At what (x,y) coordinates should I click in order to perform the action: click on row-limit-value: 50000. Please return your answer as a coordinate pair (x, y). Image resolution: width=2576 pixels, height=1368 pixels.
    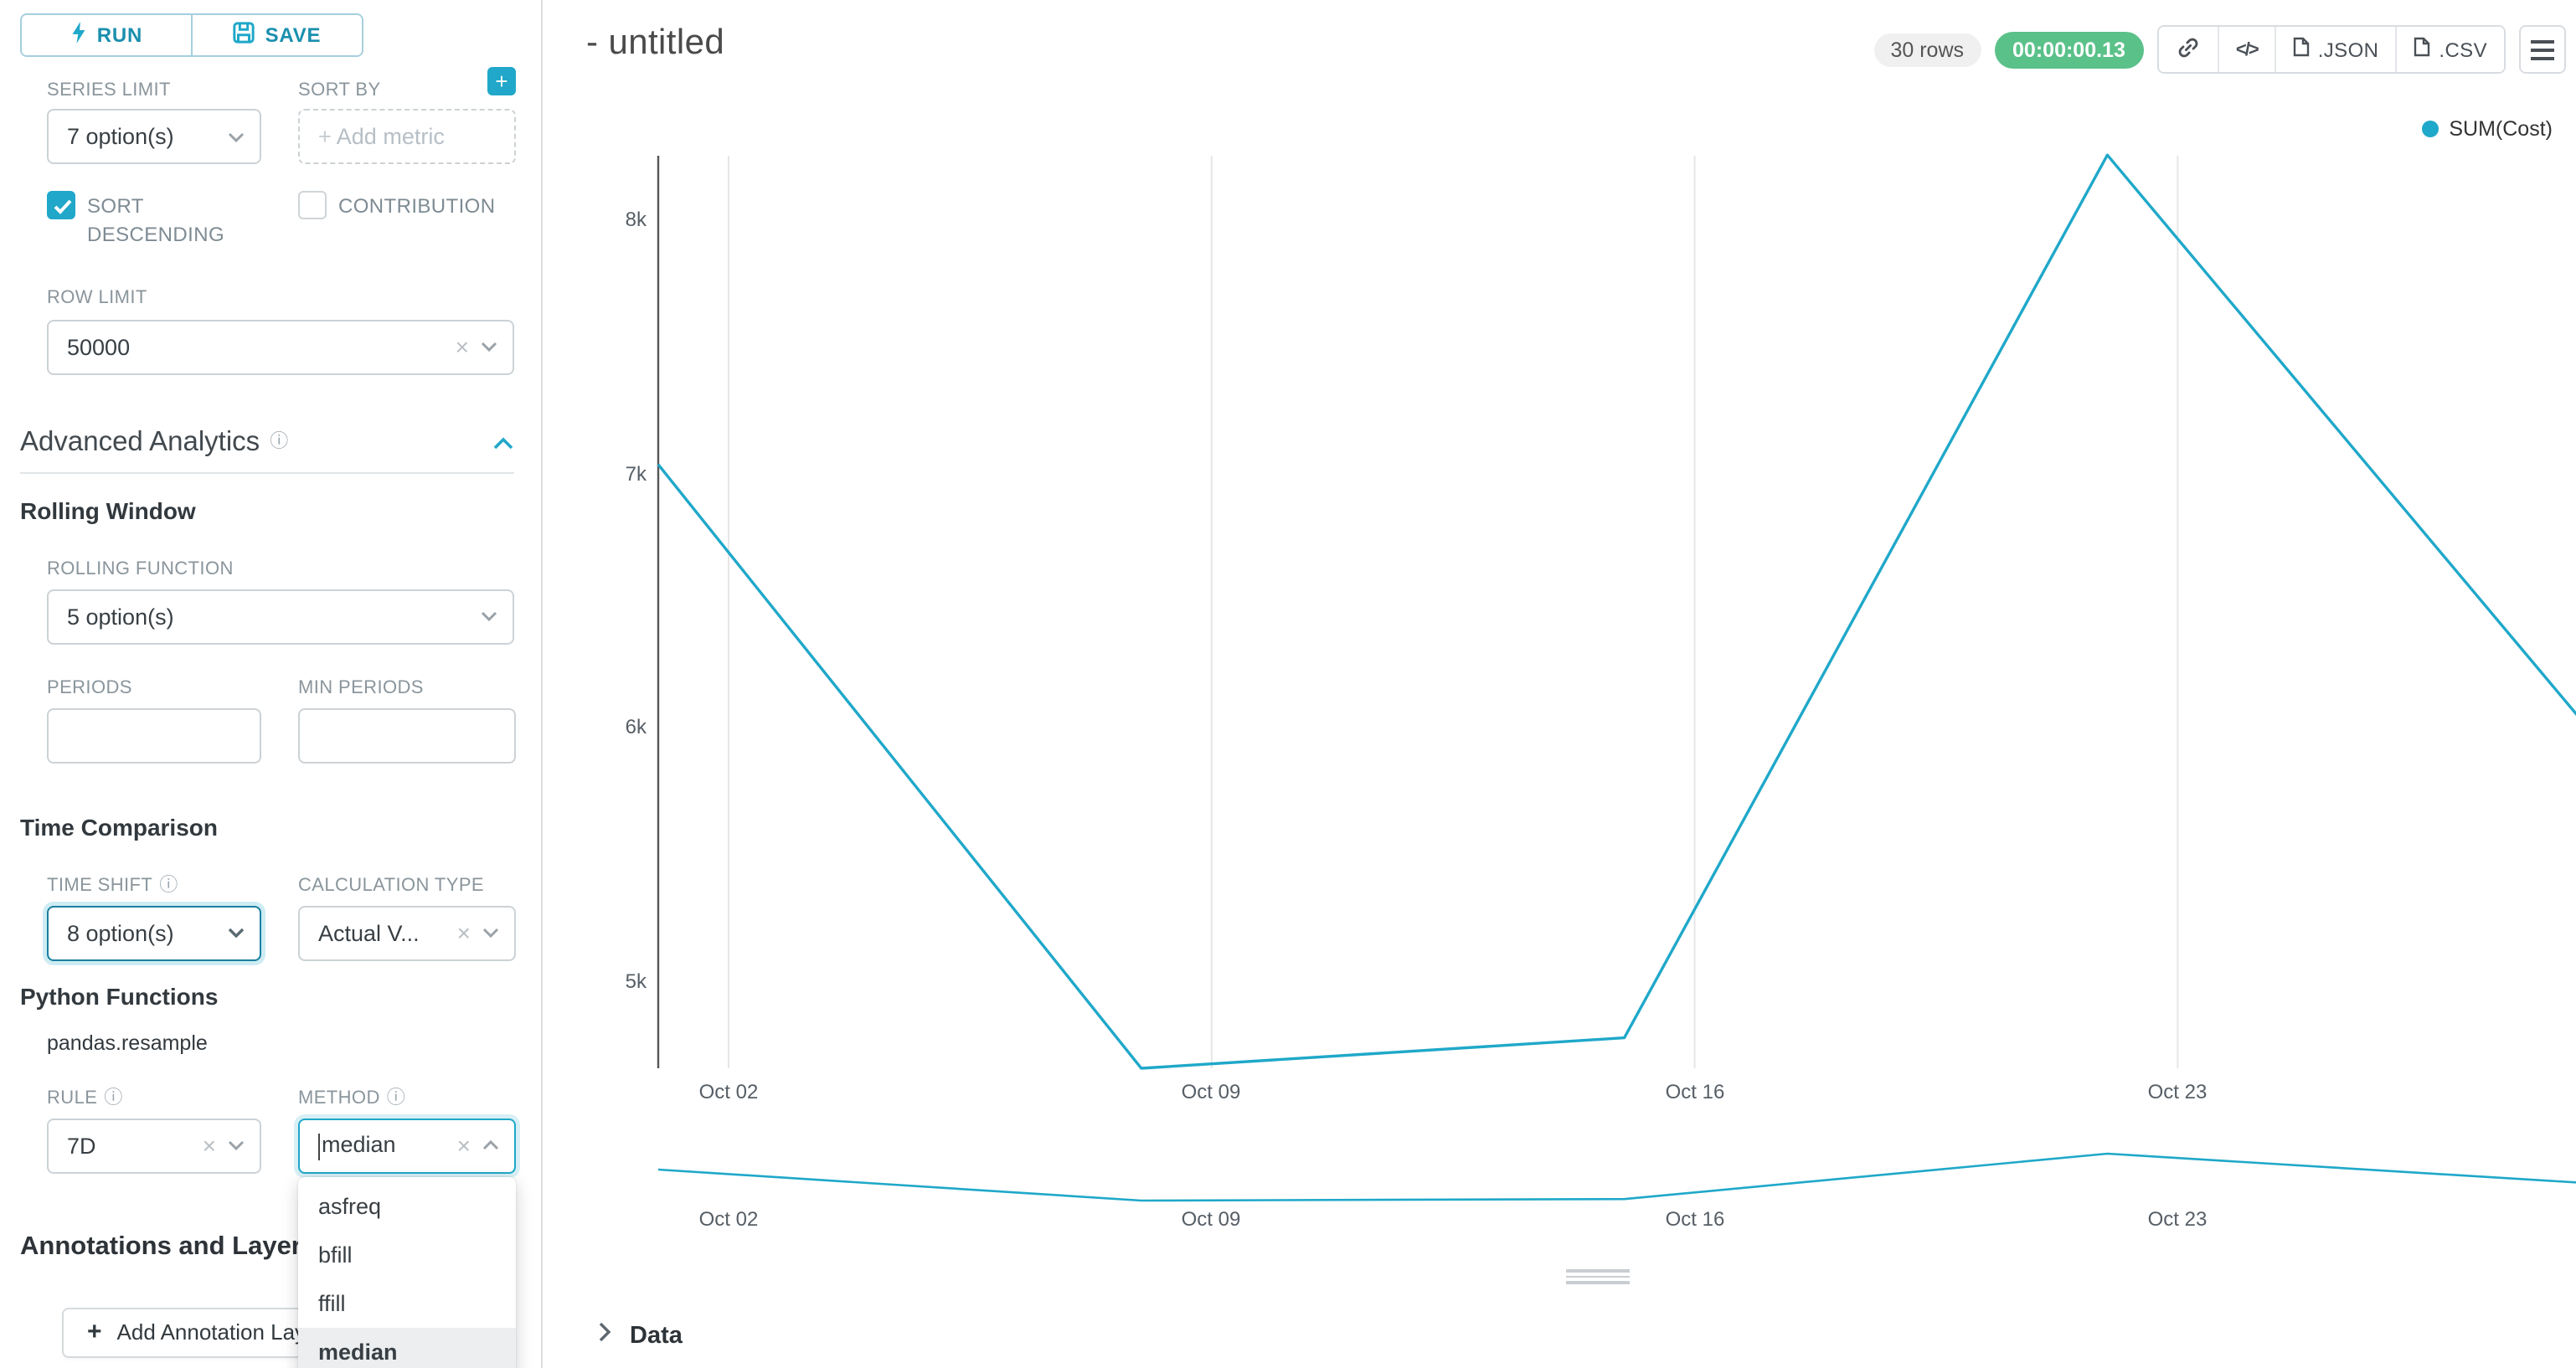
    Looking at the image, I should click on (99, 347).